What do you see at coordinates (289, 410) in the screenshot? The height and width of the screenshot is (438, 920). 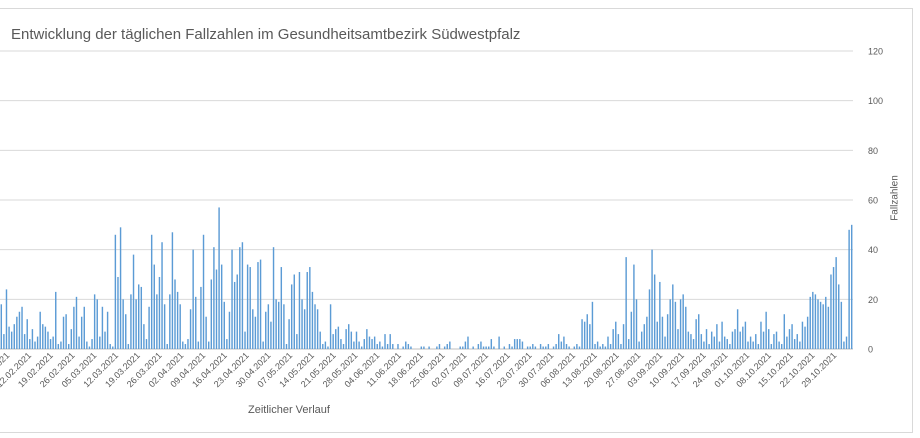 I see `x-axis-label: Zeitlicher Verlauf` at bounding box center [289, 410].